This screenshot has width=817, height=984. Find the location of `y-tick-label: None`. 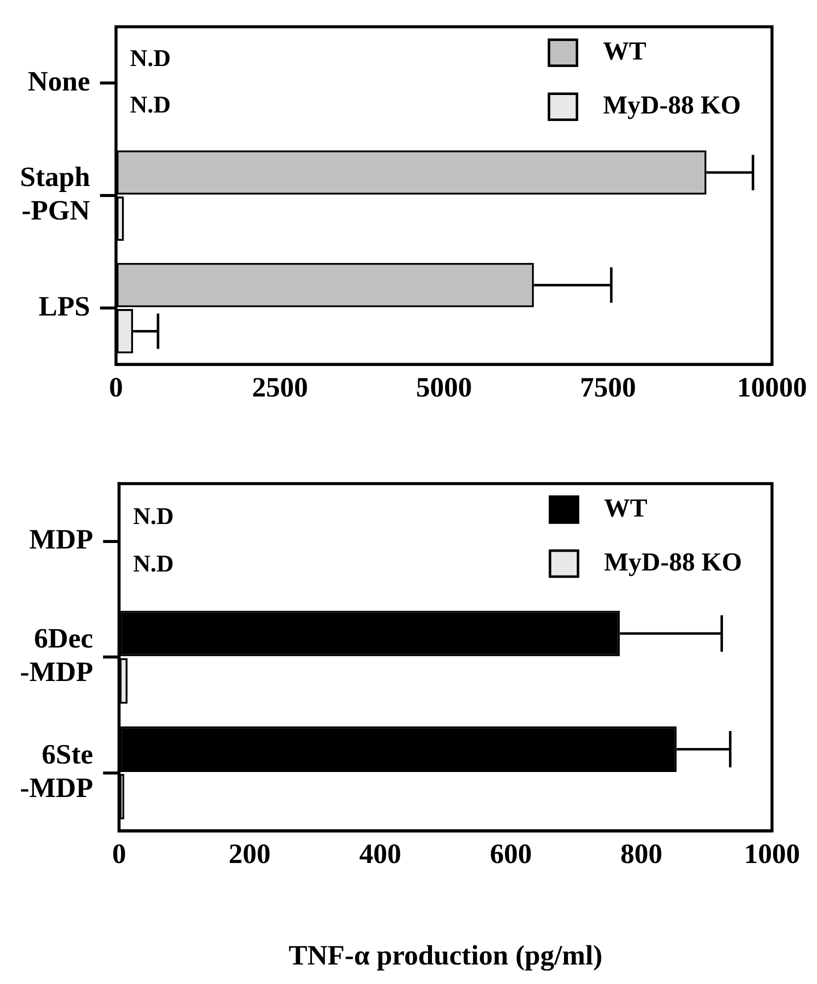

y-tick-label: None is located at coordinates (59, 82).